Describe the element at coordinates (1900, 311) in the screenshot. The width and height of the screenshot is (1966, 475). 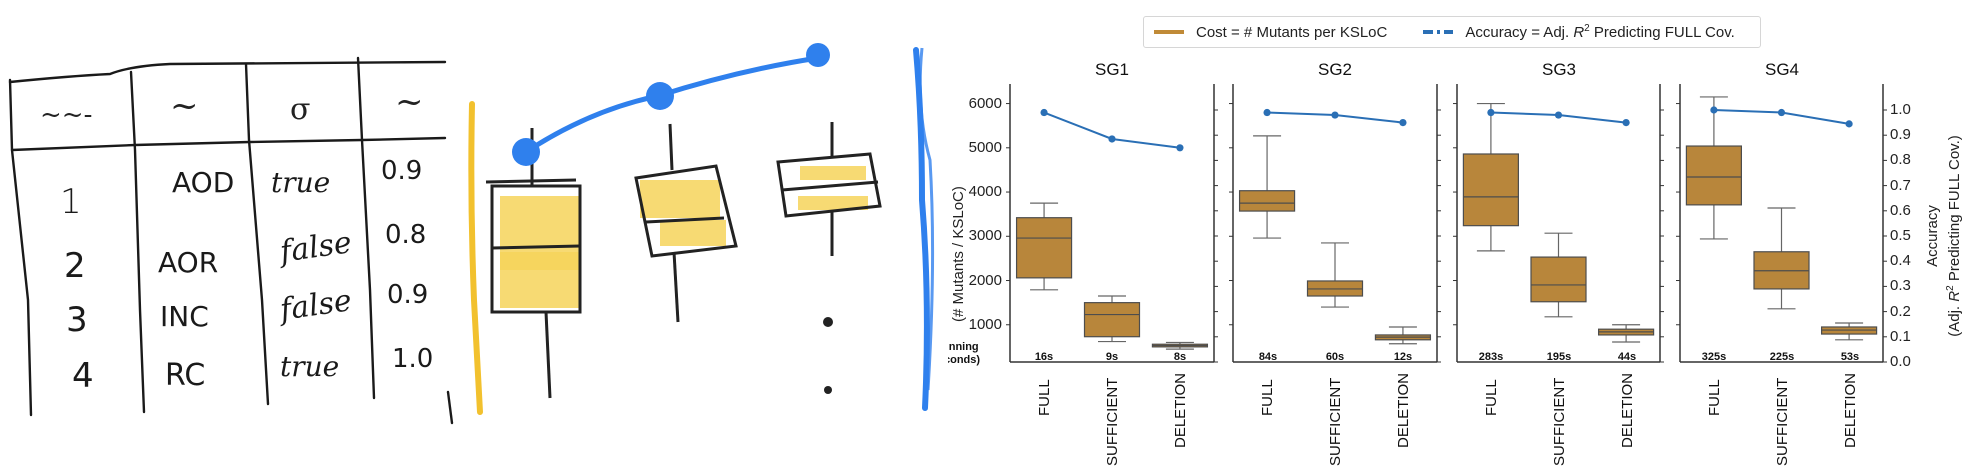
I see `rtick-0.2: 0.2` at that location.